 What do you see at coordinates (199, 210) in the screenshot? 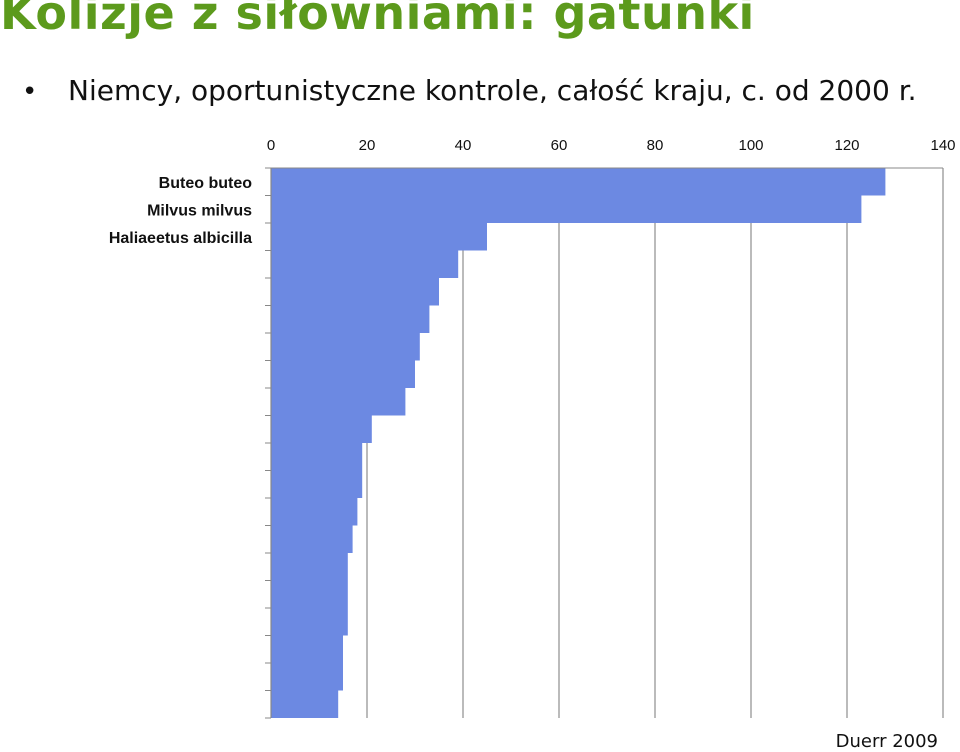
I see `category-label-1: Milvus milvus` at bounding box center [199, 210].